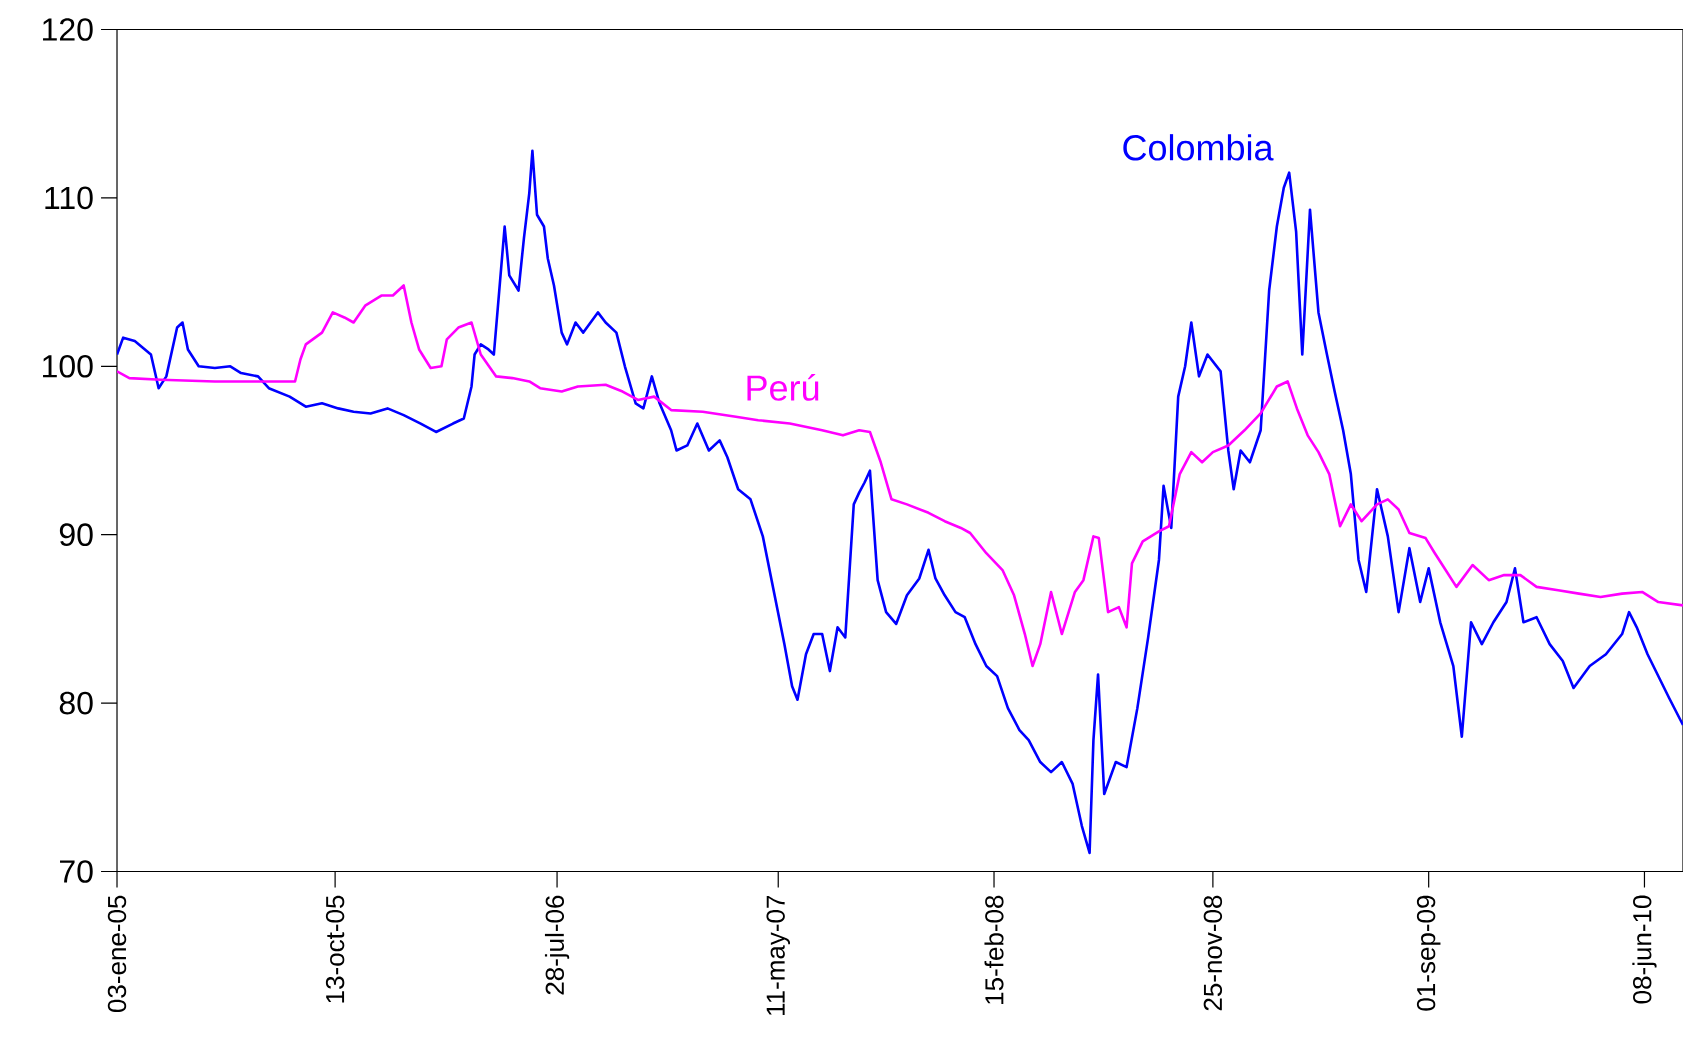 The height and width of the screenshot is (1061, 1683). I want to click on y-tick-label: 70, so click(76, 871).